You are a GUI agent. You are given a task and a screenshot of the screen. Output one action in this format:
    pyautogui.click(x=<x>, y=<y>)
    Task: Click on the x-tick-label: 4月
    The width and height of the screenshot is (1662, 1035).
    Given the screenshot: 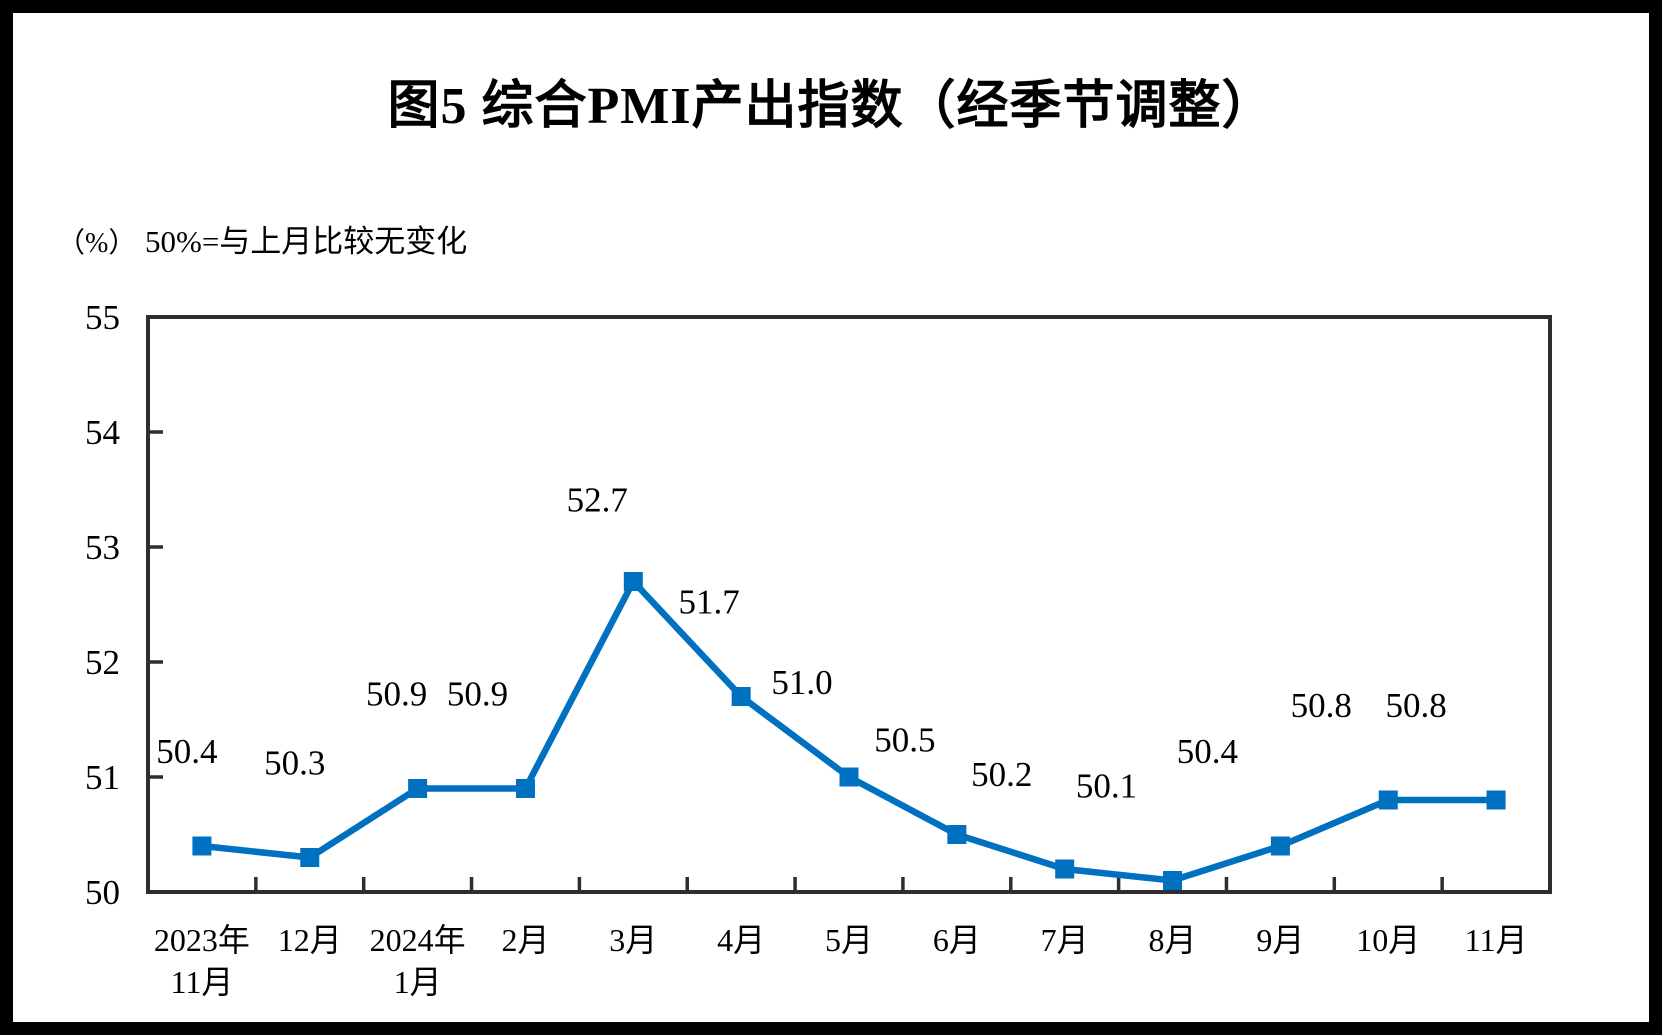 What is the action you would take?
    pyautogui.click(x=741, y=940)
    